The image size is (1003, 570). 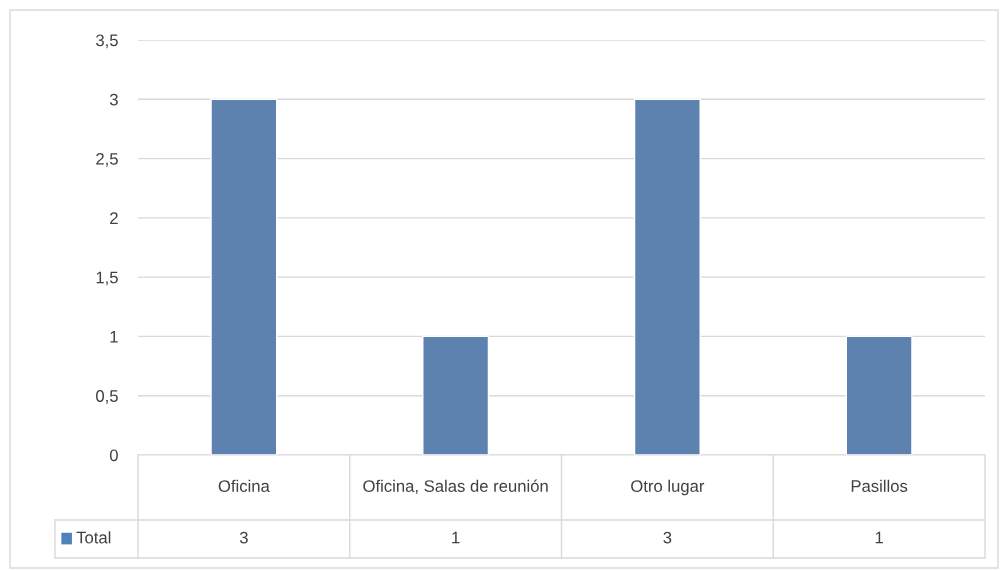 What do you see at coordinates (114, 218) in the screenshot?
I see `y-tick-label: 2` at bounding box center [114, 218].